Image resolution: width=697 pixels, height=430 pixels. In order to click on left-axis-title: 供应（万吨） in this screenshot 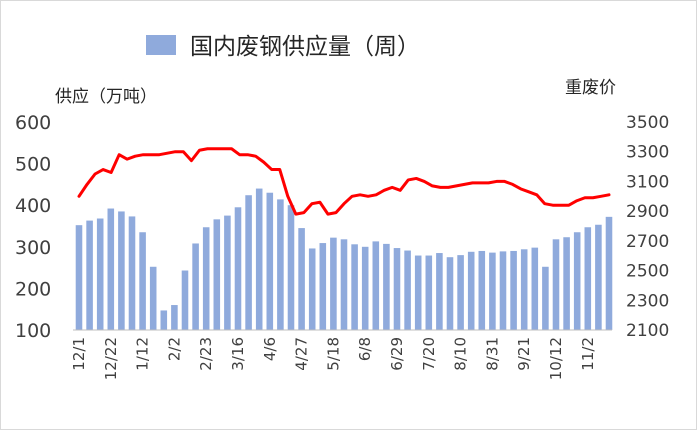, I will do `click(106, 97)`.